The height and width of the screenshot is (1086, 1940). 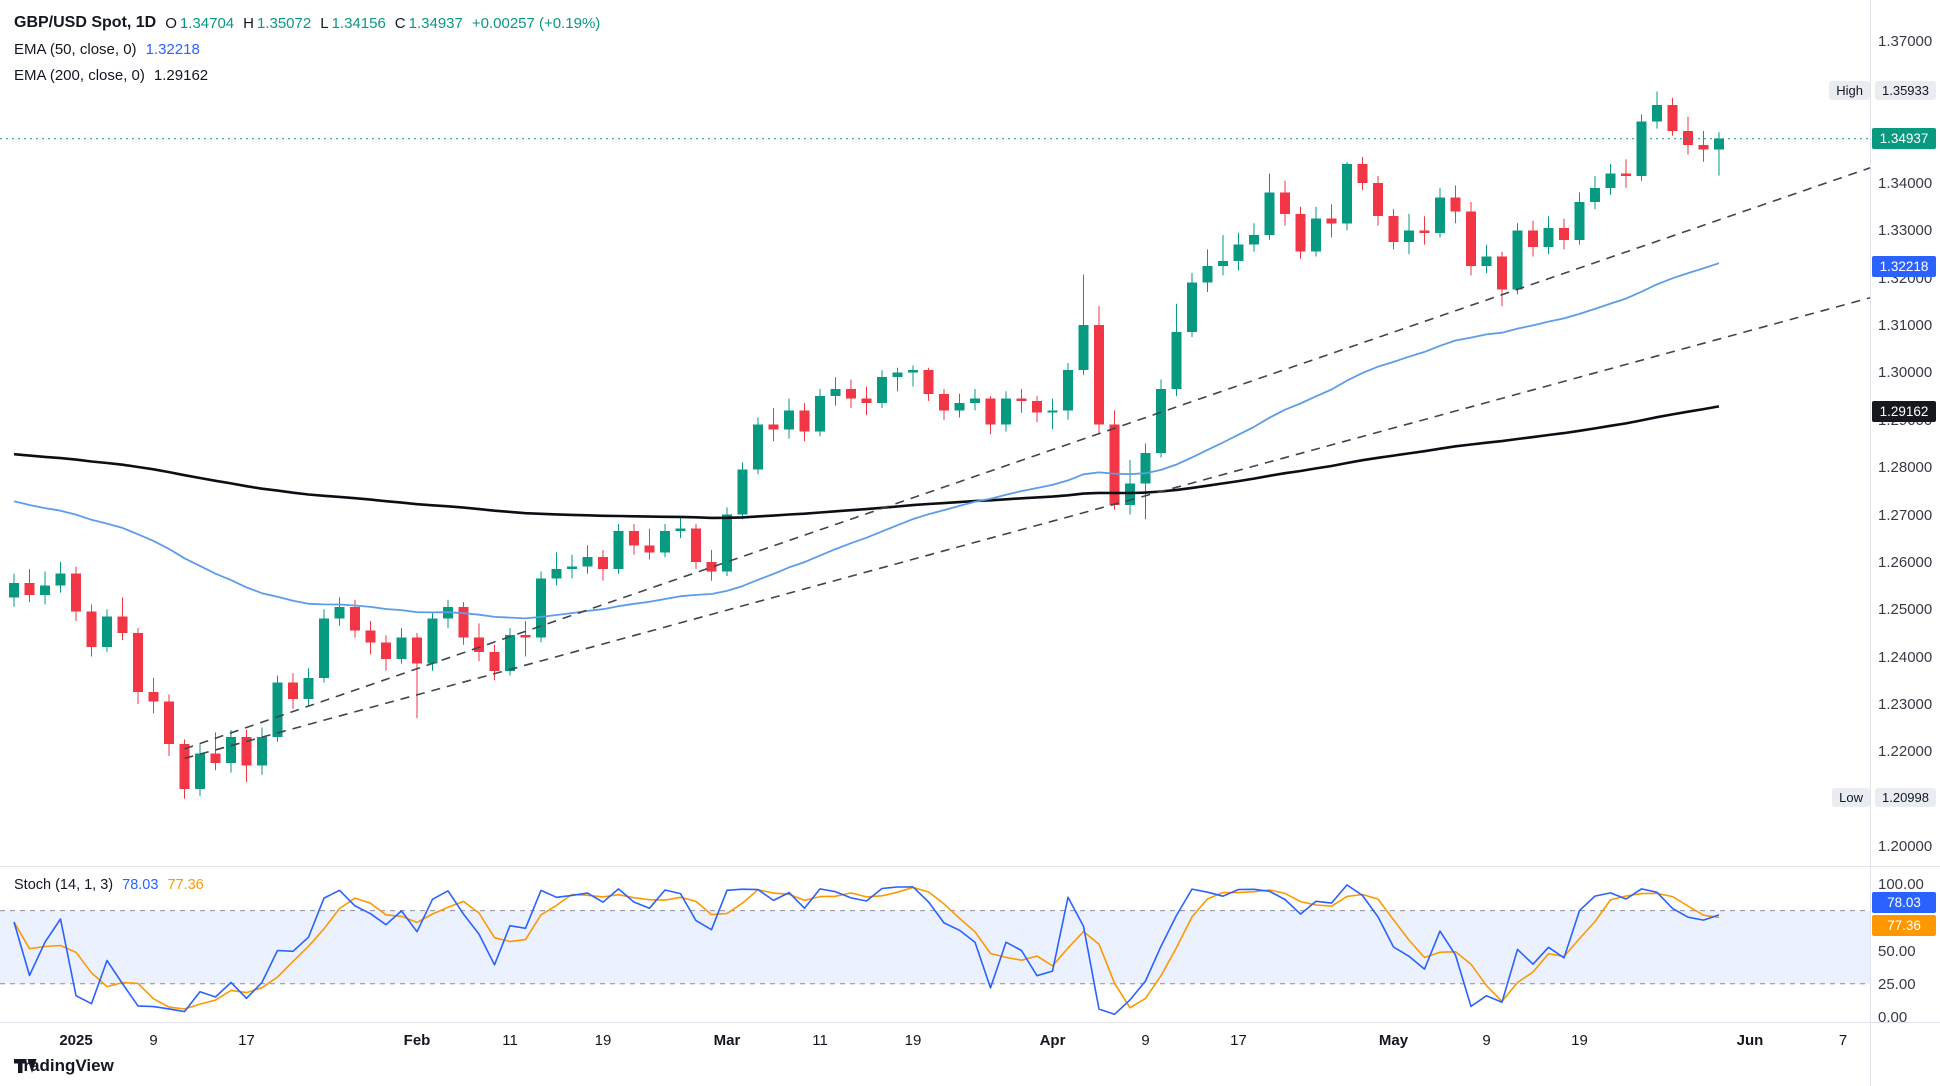 What do you see at coordinates (109, 885) in the screenshot?
I see `stoch-legend: Stoch (14, 1, 3) 78.03 77.36` at bounding box center [109, 885].